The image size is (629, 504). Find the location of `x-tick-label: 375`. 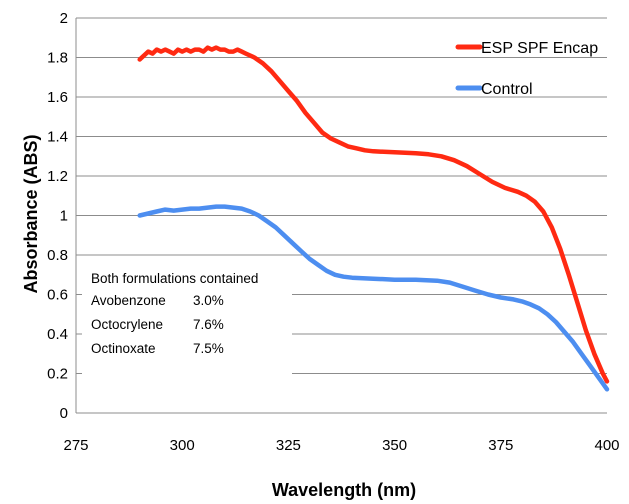

x-tick-label: 375 is located at coordinates (500, 445).